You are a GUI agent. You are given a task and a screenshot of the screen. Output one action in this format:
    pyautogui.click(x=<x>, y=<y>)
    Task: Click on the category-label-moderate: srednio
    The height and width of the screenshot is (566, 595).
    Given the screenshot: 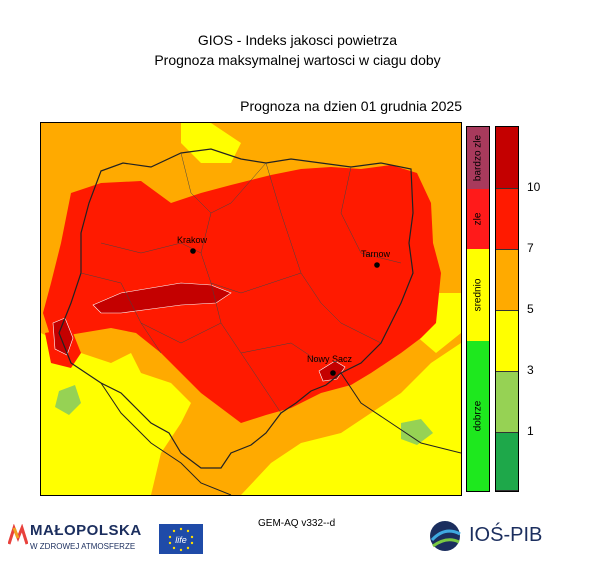 What is the action you would take?
    pyautogui.click(x=478, y=295)
    